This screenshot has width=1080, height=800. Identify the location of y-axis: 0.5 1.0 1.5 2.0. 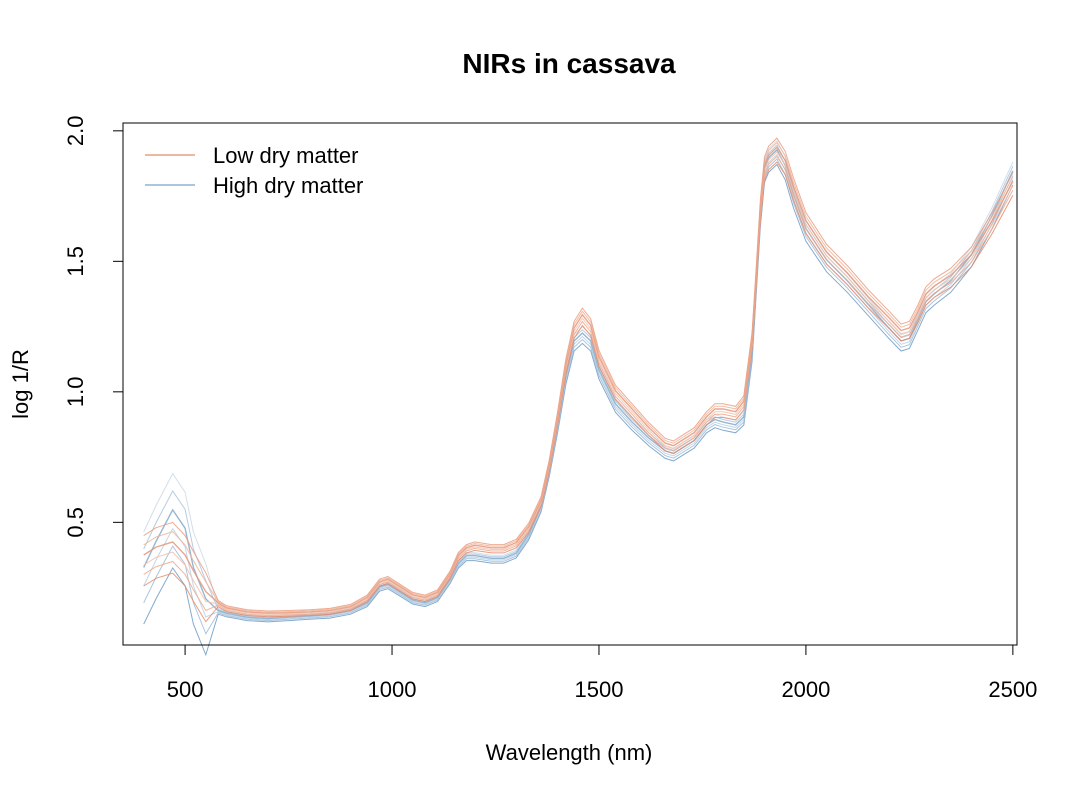
(93, 327).